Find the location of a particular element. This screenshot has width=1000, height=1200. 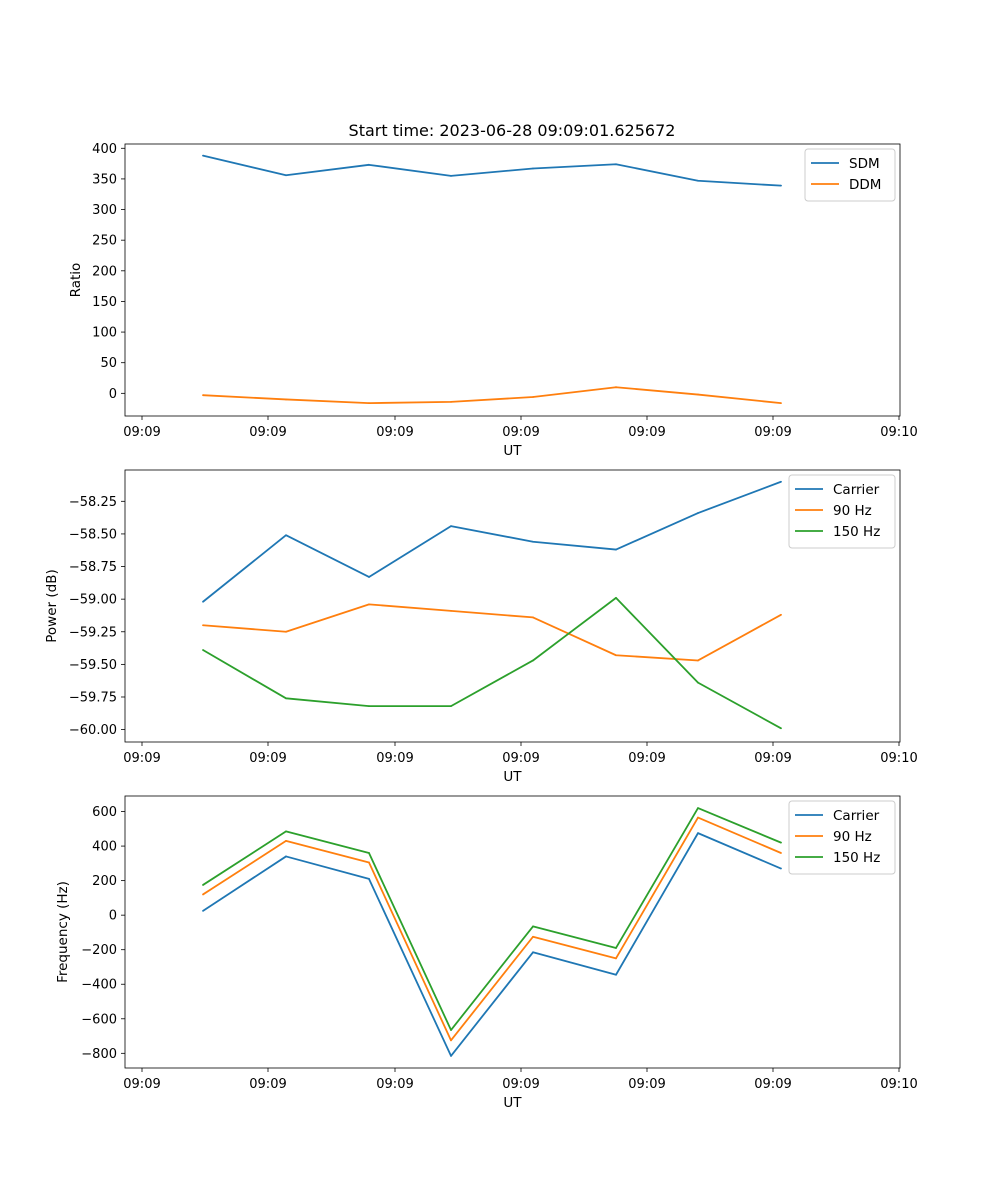

x-tick-label: 09:10 is located at coordinates (898, 1084).